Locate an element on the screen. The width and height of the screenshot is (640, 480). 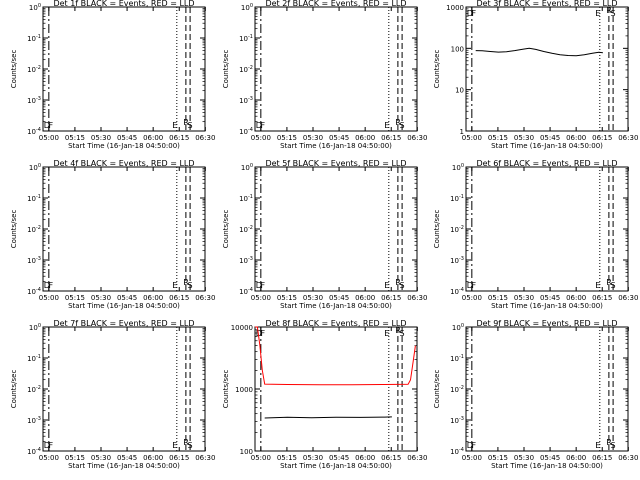
panel-title: Det 4f BLACK = Events, RED = LLD is located at coordinates (123, 163).